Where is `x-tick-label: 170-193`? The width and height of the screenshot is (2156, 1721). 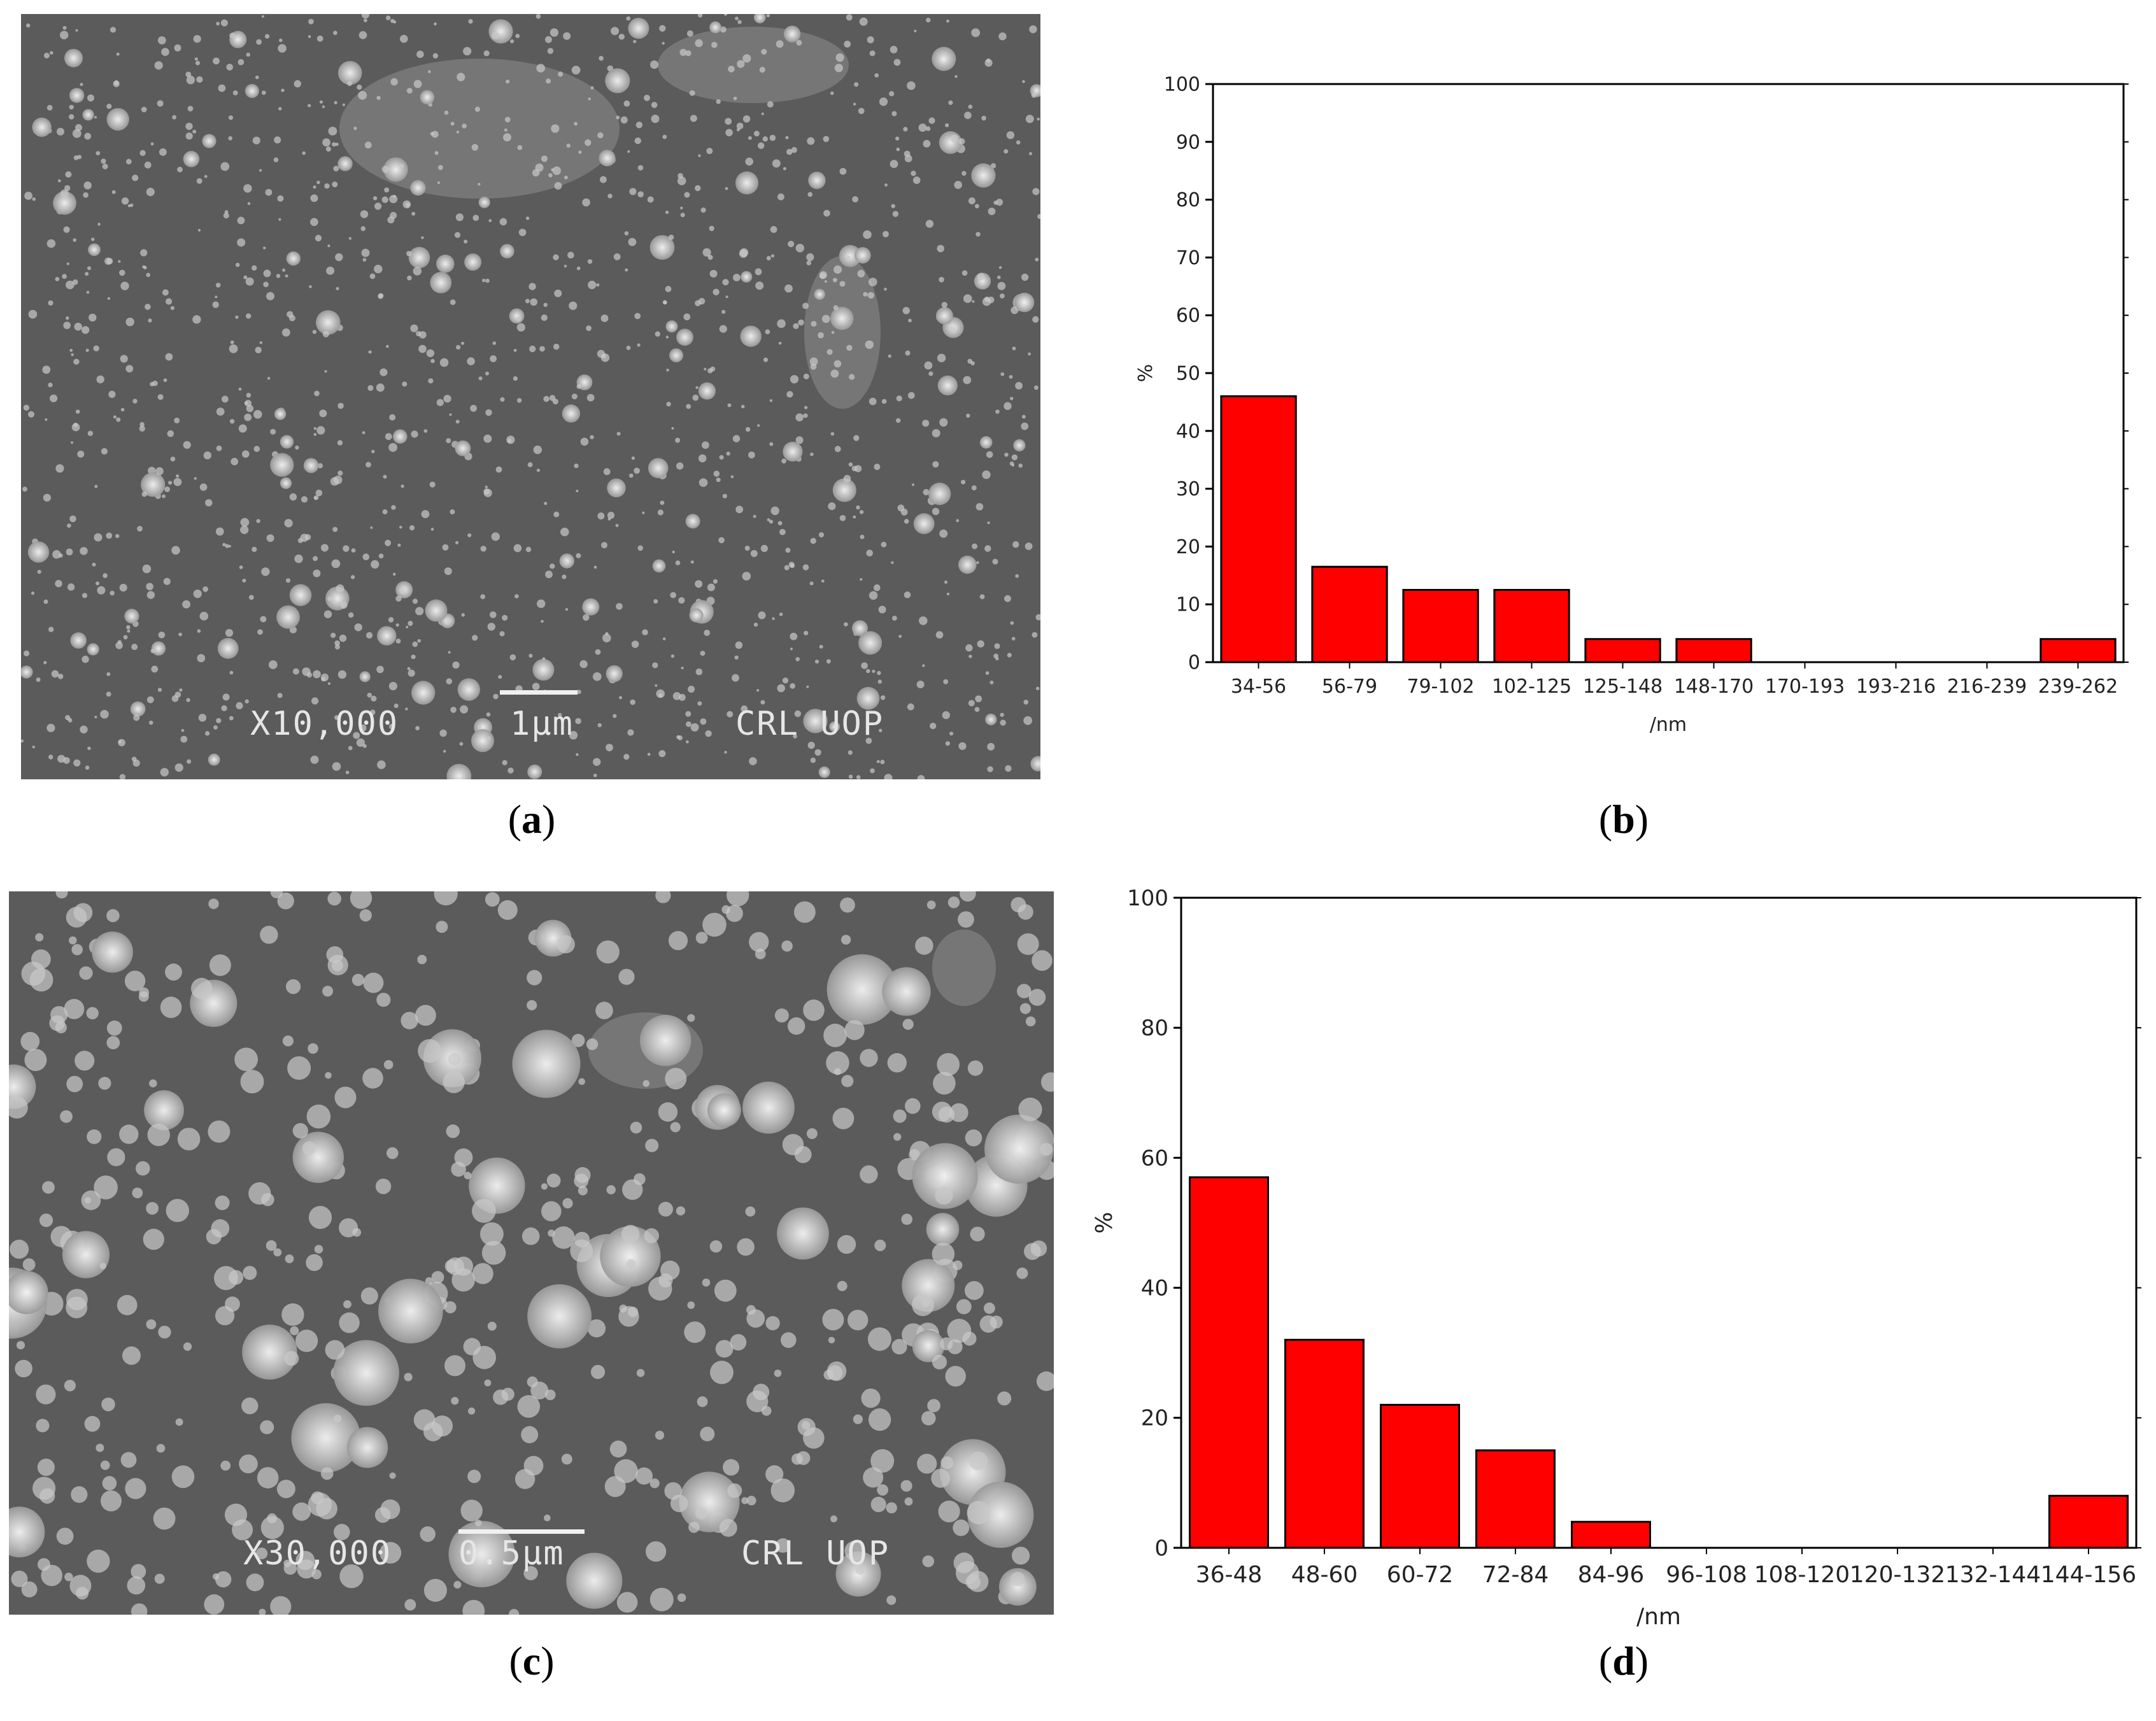 x-tick-label: 170-193 is located at coordinates (1805, 687).